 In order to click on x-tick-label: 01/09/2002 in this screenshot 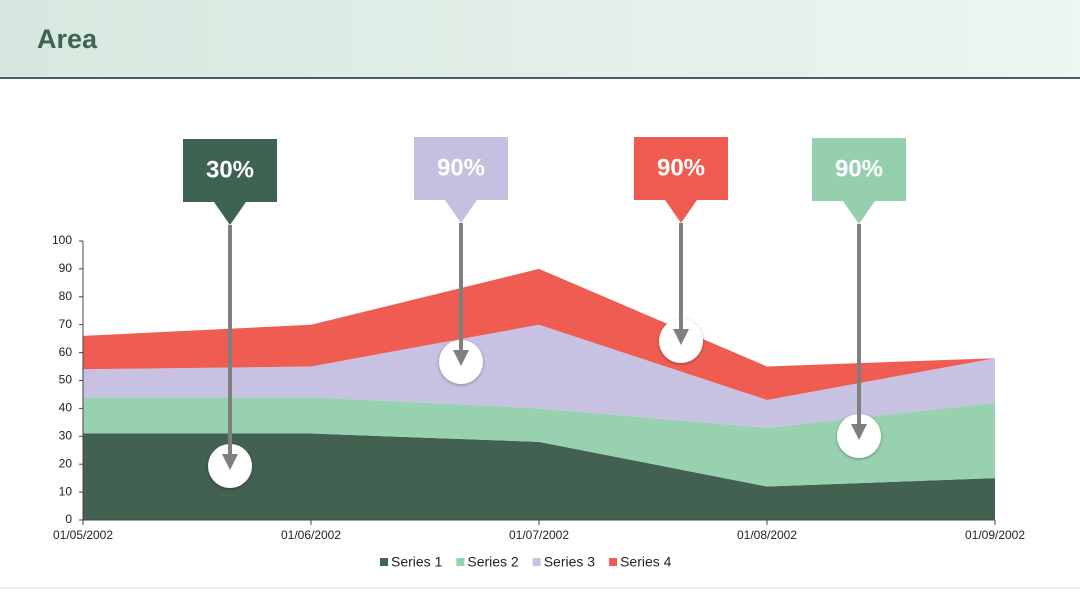, I will do `click(995, 535)`.